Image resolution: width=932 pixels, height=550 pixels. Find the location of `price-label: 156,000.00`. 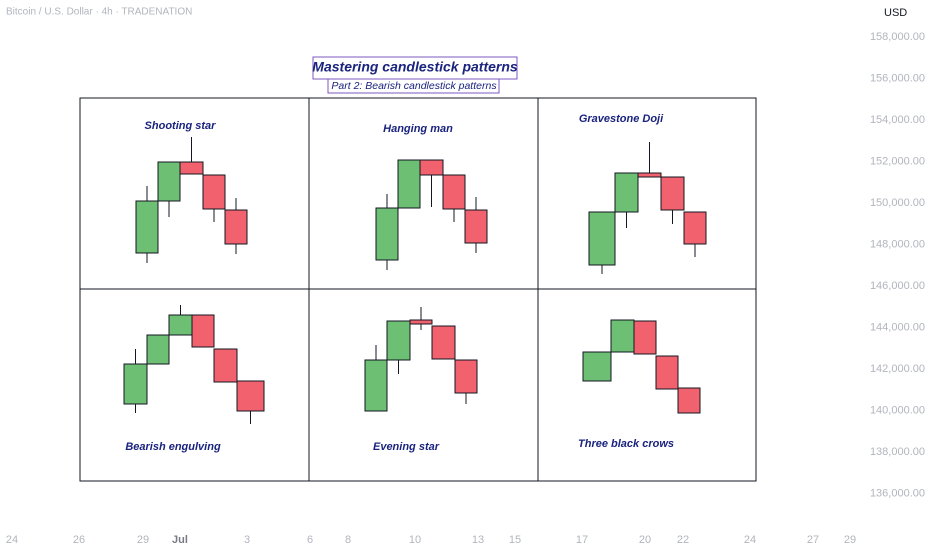

price-label: 156,000.00 is located at coordinates (897, 78).